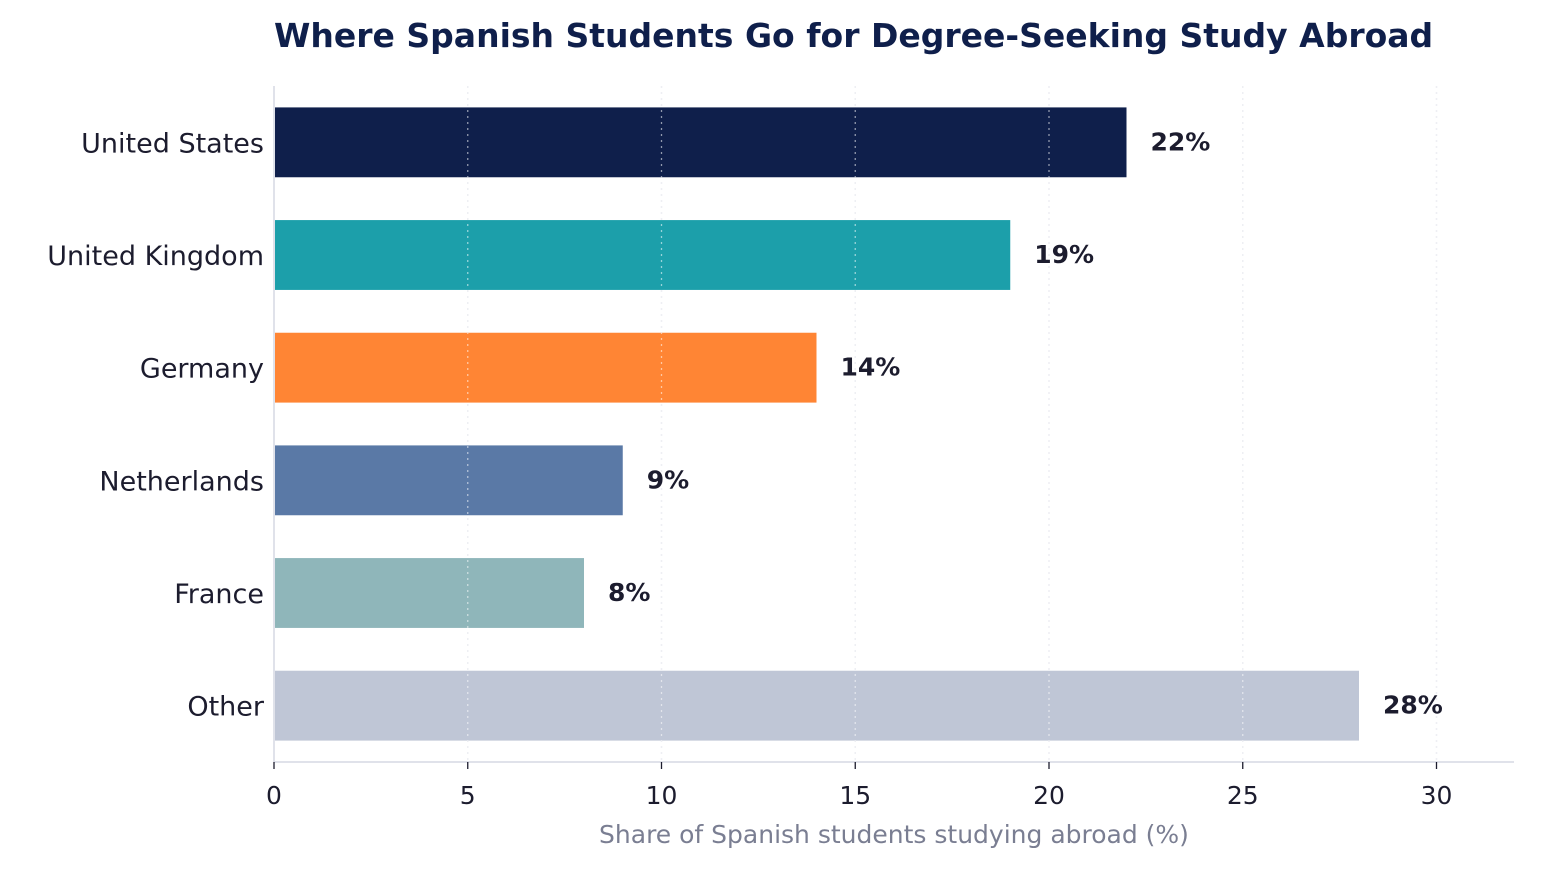 Image resolution: width=1564 pixels, height=870 pixels. What do you see at coordinates (172, 143) in the screenshot?
I see `category-label-united-states: United States` at bounding box center [172, 143].